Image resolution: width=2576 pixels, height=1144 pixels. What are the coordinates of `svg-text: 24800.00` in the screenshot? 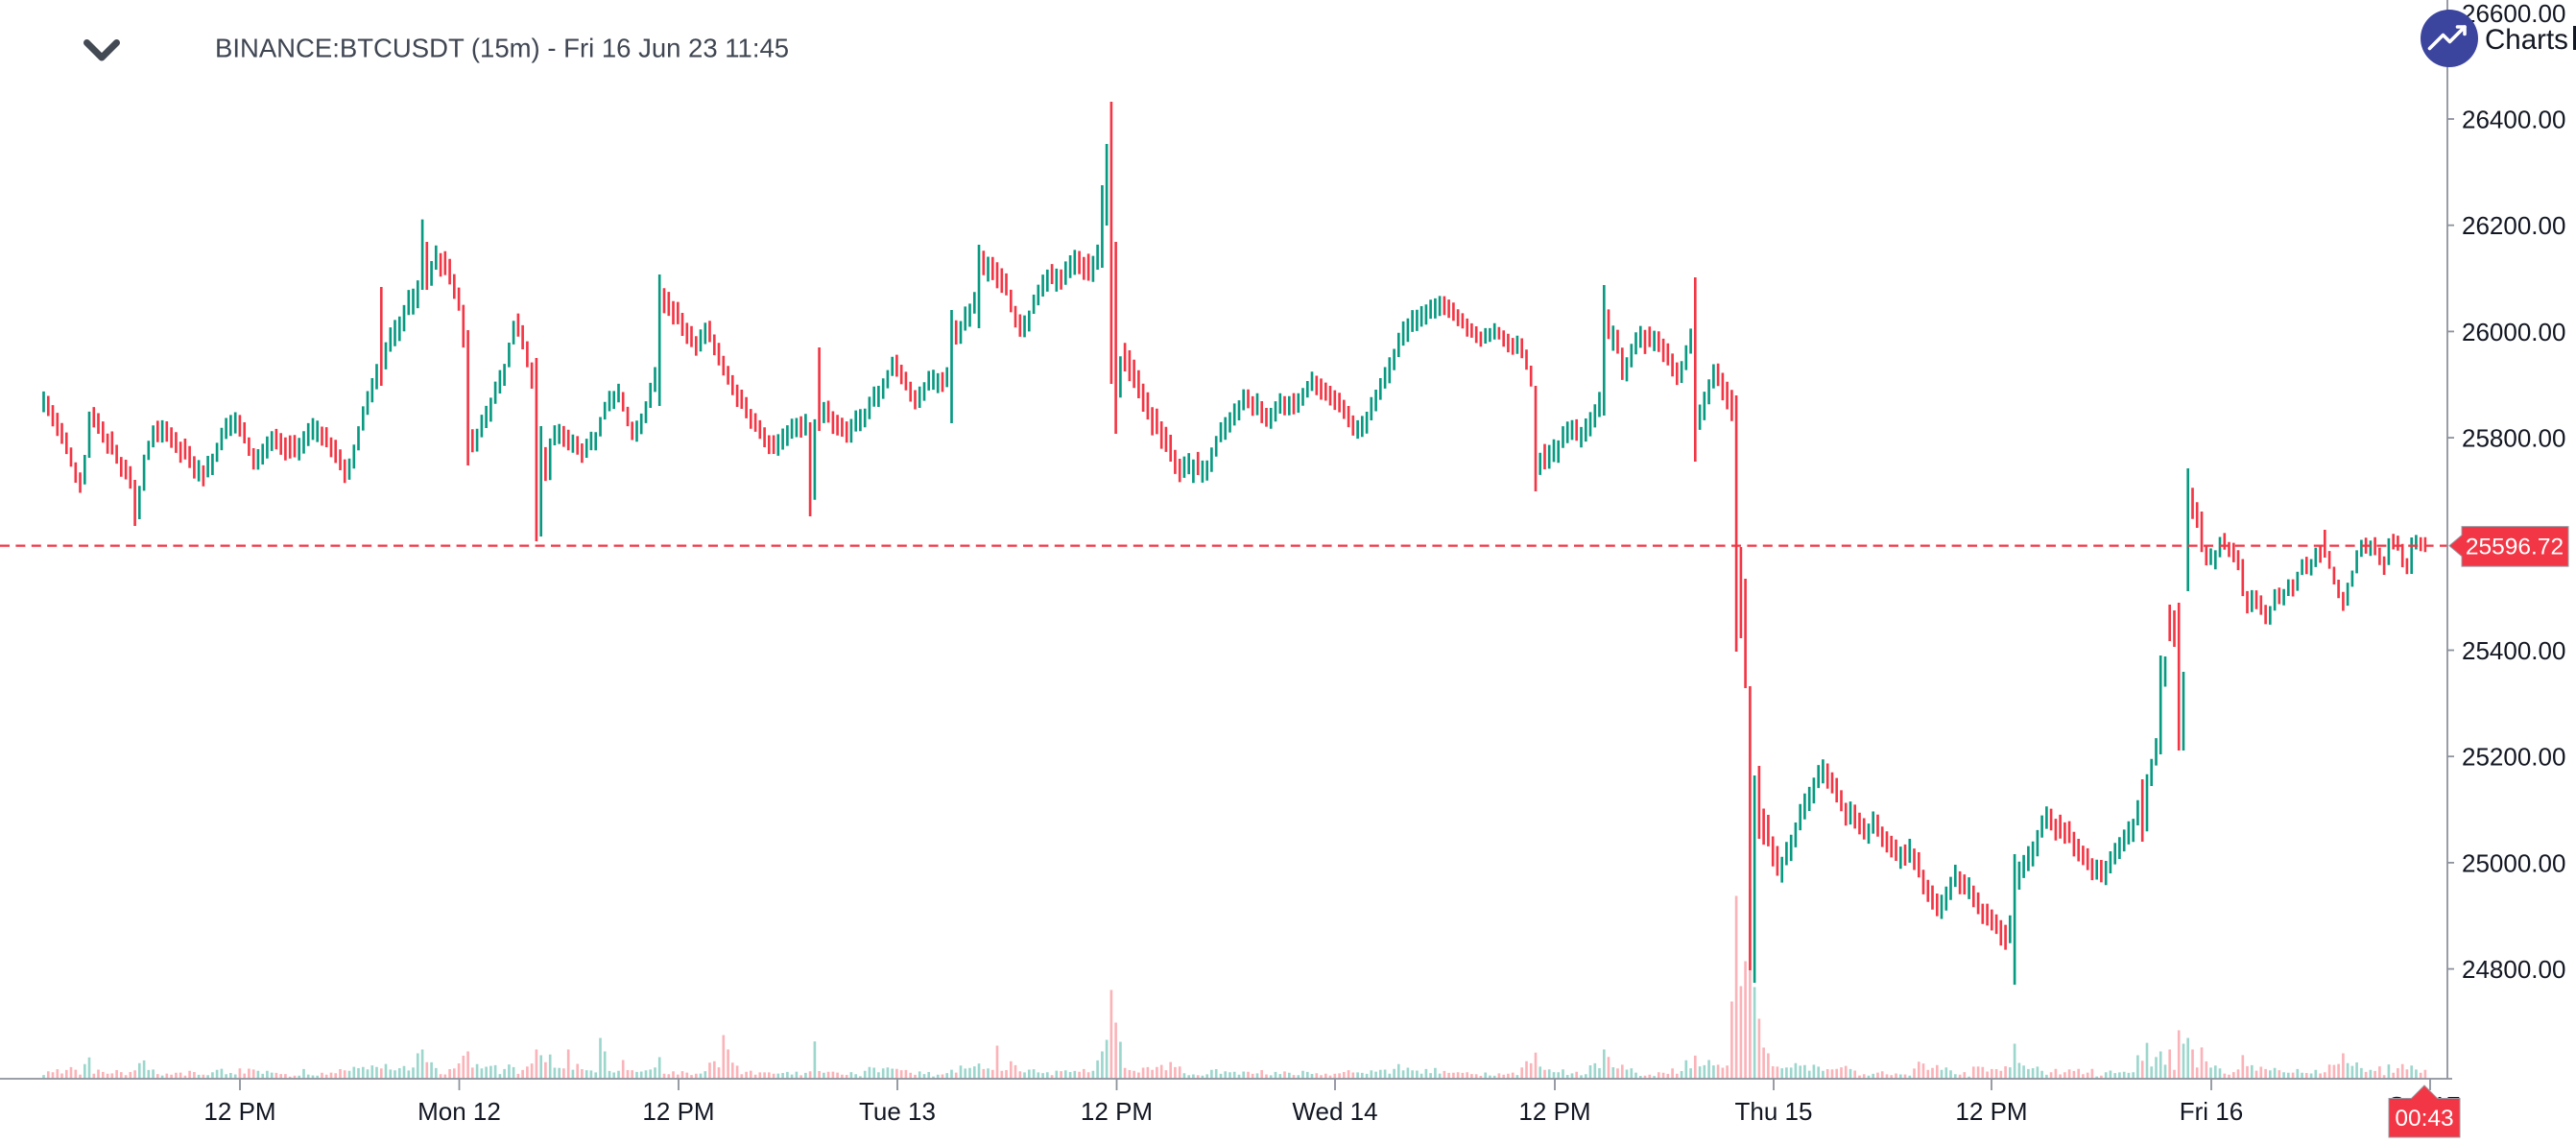 It's located at (2513, 969).